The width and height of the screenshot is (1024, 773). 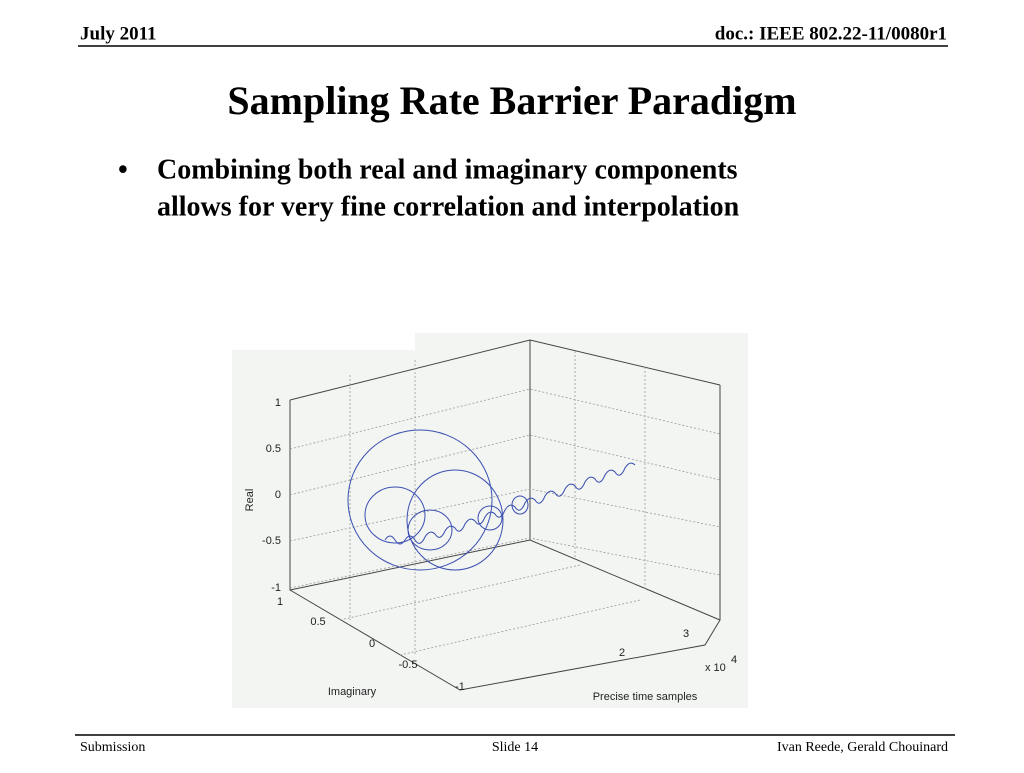 What do you see at coordinates (118, 33) in the screenshot?
I see `header-date: July 2011` at bounding box center [118, 33].